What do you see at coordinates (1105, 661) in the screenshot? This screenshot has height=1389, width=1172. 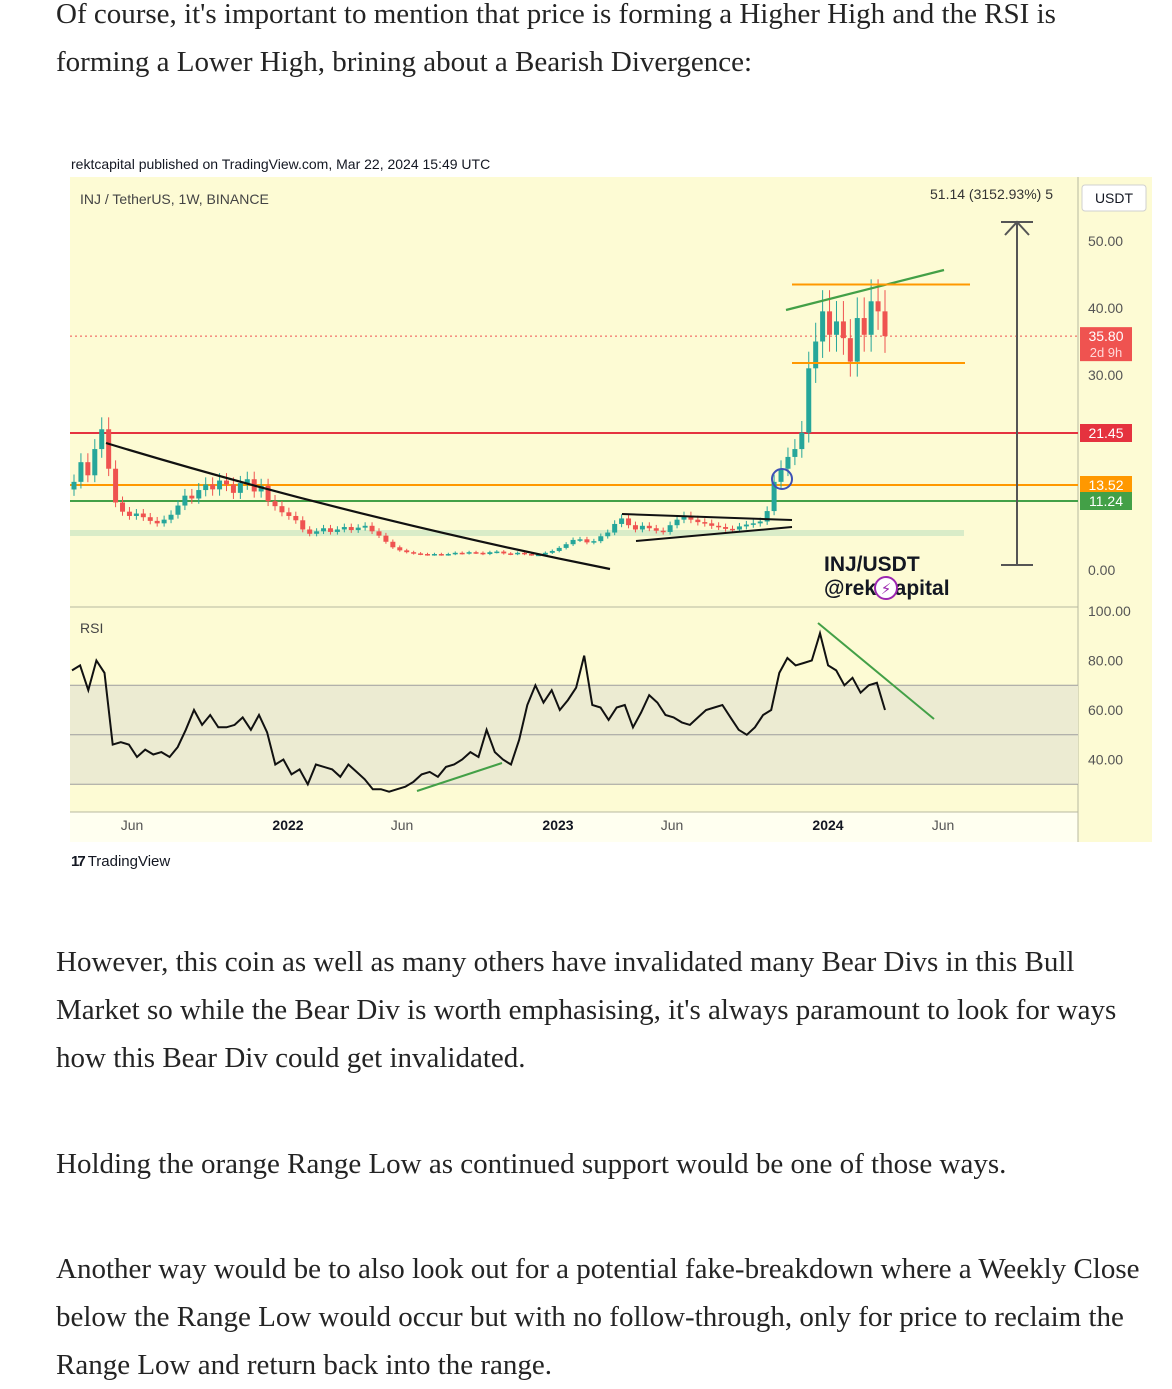 I see `rsi-tick-label: 80.00` at bounding box center [1105, 661].